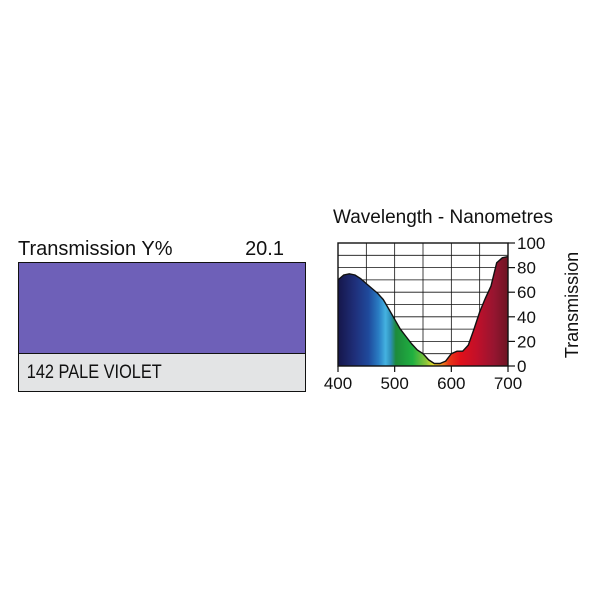  I want to click on filter-name-bar: 142 PALE VIOLET, so click(162, 372).